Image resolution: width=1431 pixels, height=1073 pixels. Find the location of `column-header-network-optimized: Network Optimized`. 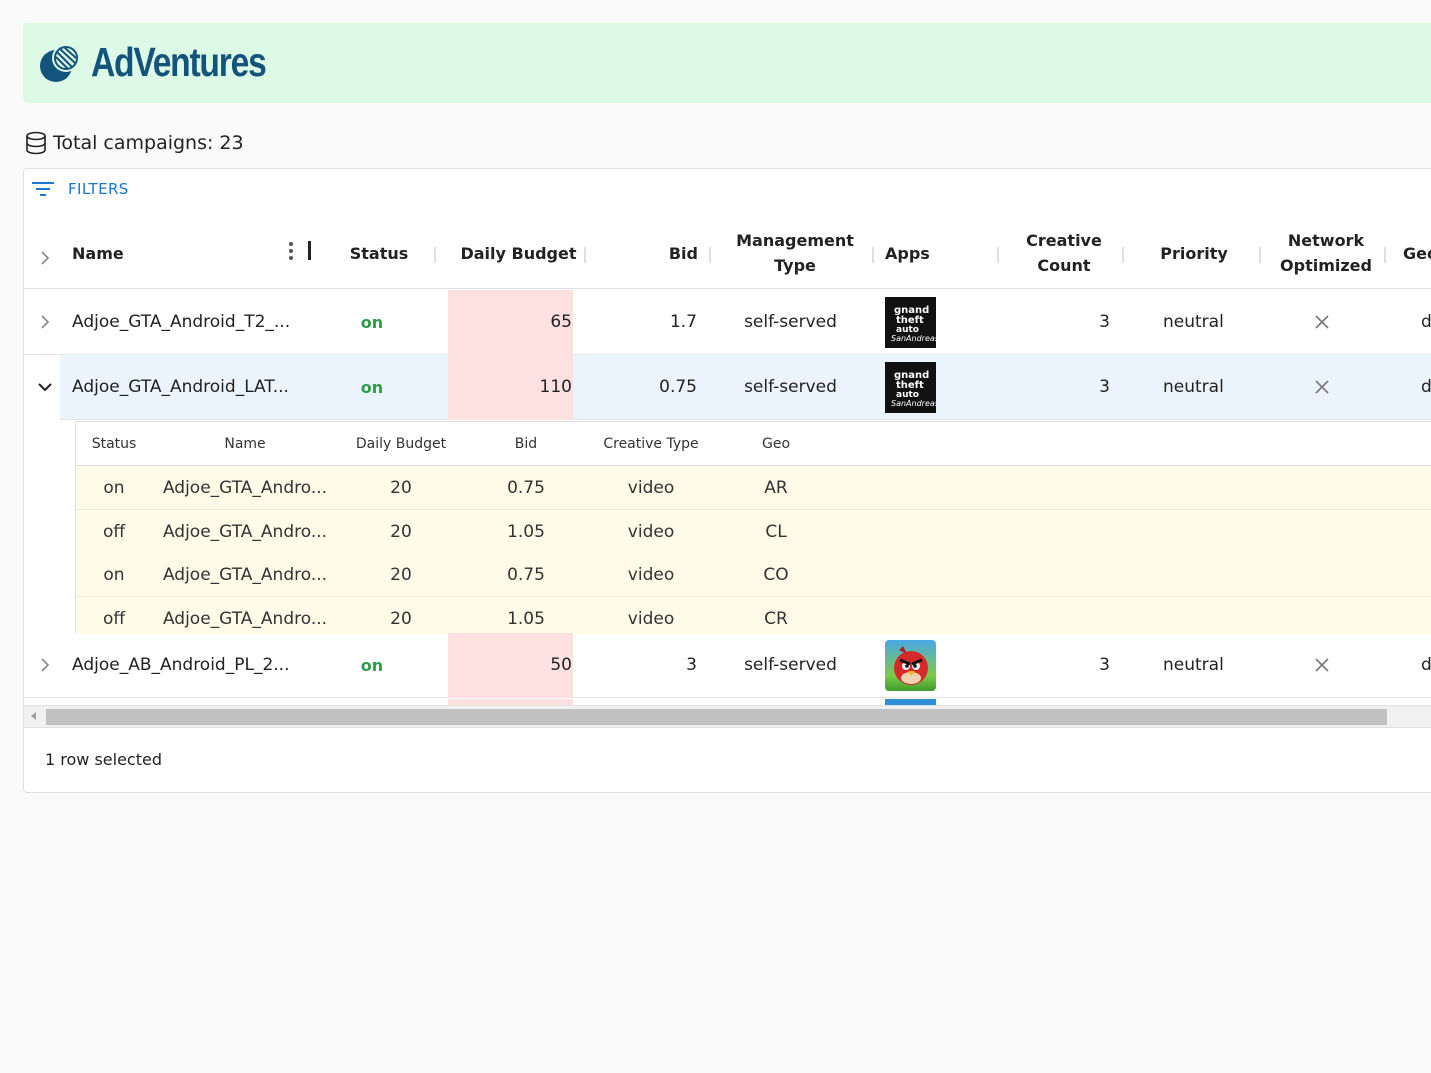

column-header-network-optimized: Network Optimized is located at coordinates (1326, 253).